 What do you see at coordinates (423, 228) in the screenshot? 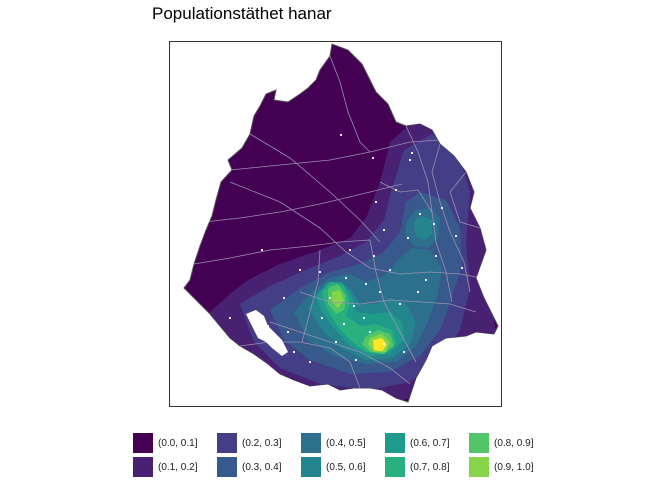
I see `density-band-secondary-inner` at bounding box center [423, 228].